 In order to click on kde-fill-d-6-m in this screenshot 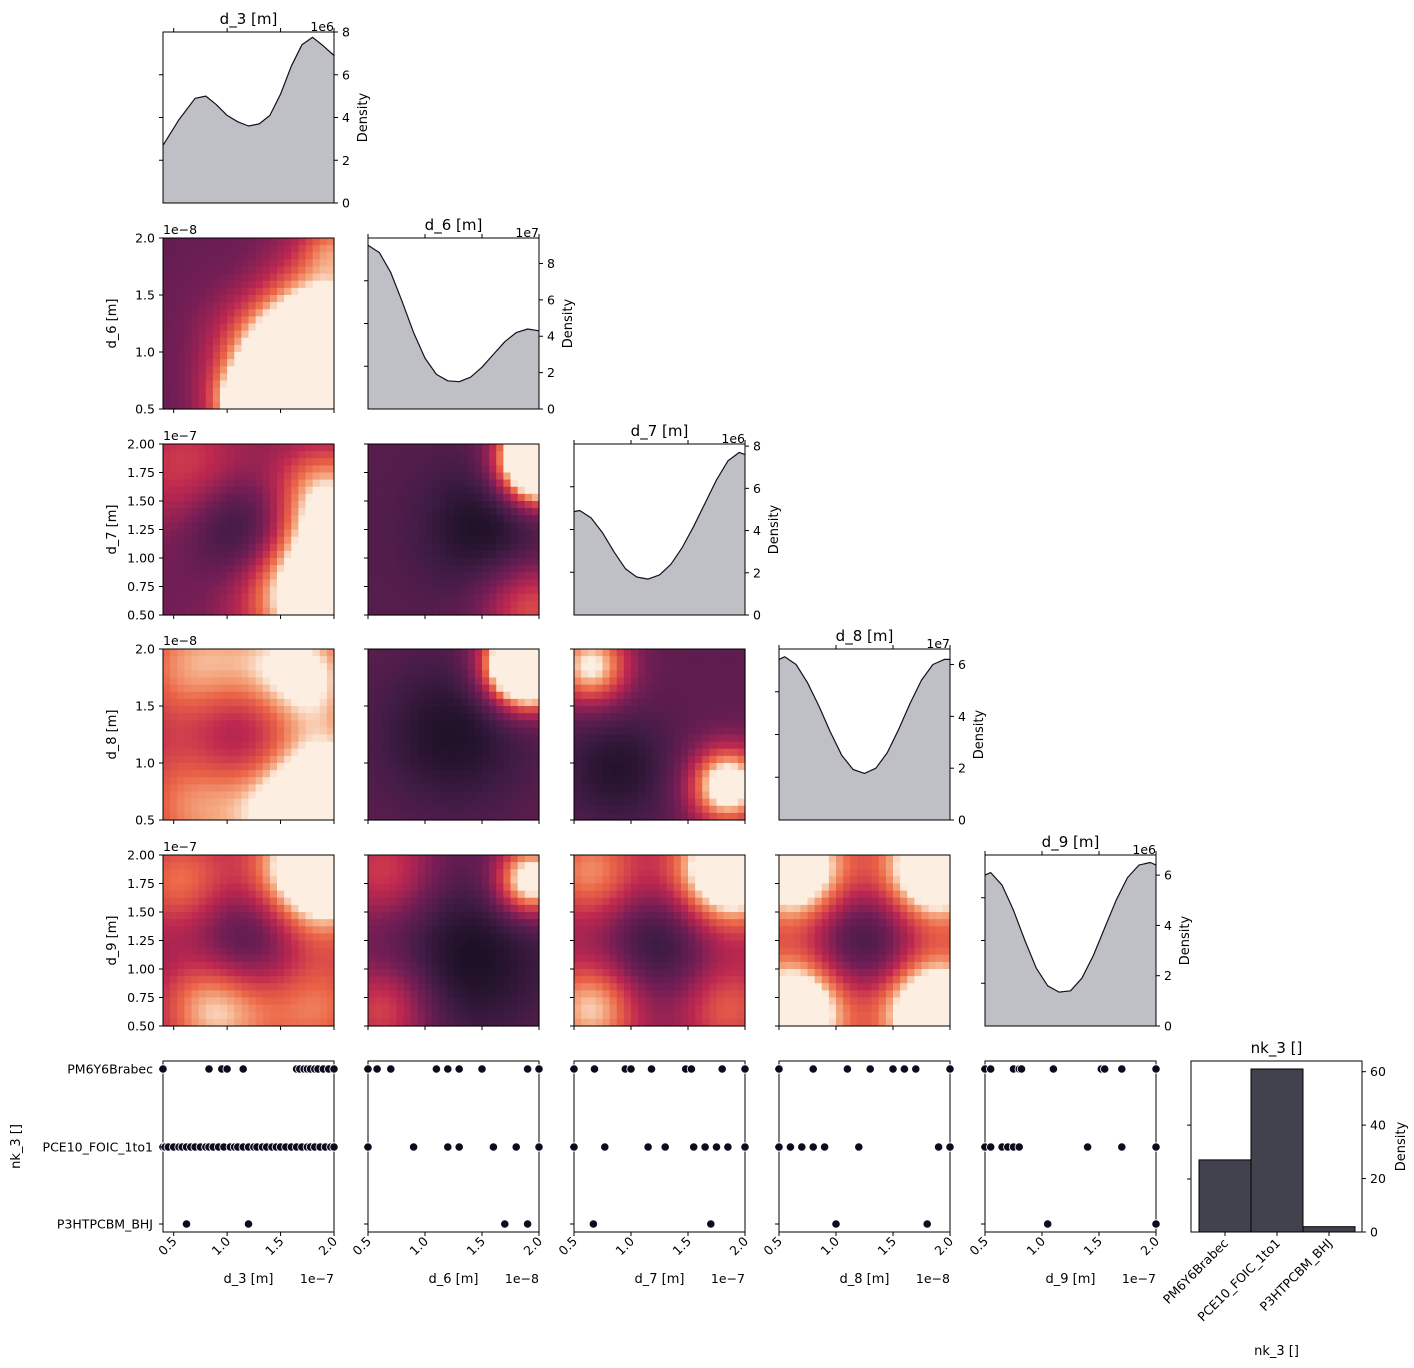, I will do `click(453, 327)`.